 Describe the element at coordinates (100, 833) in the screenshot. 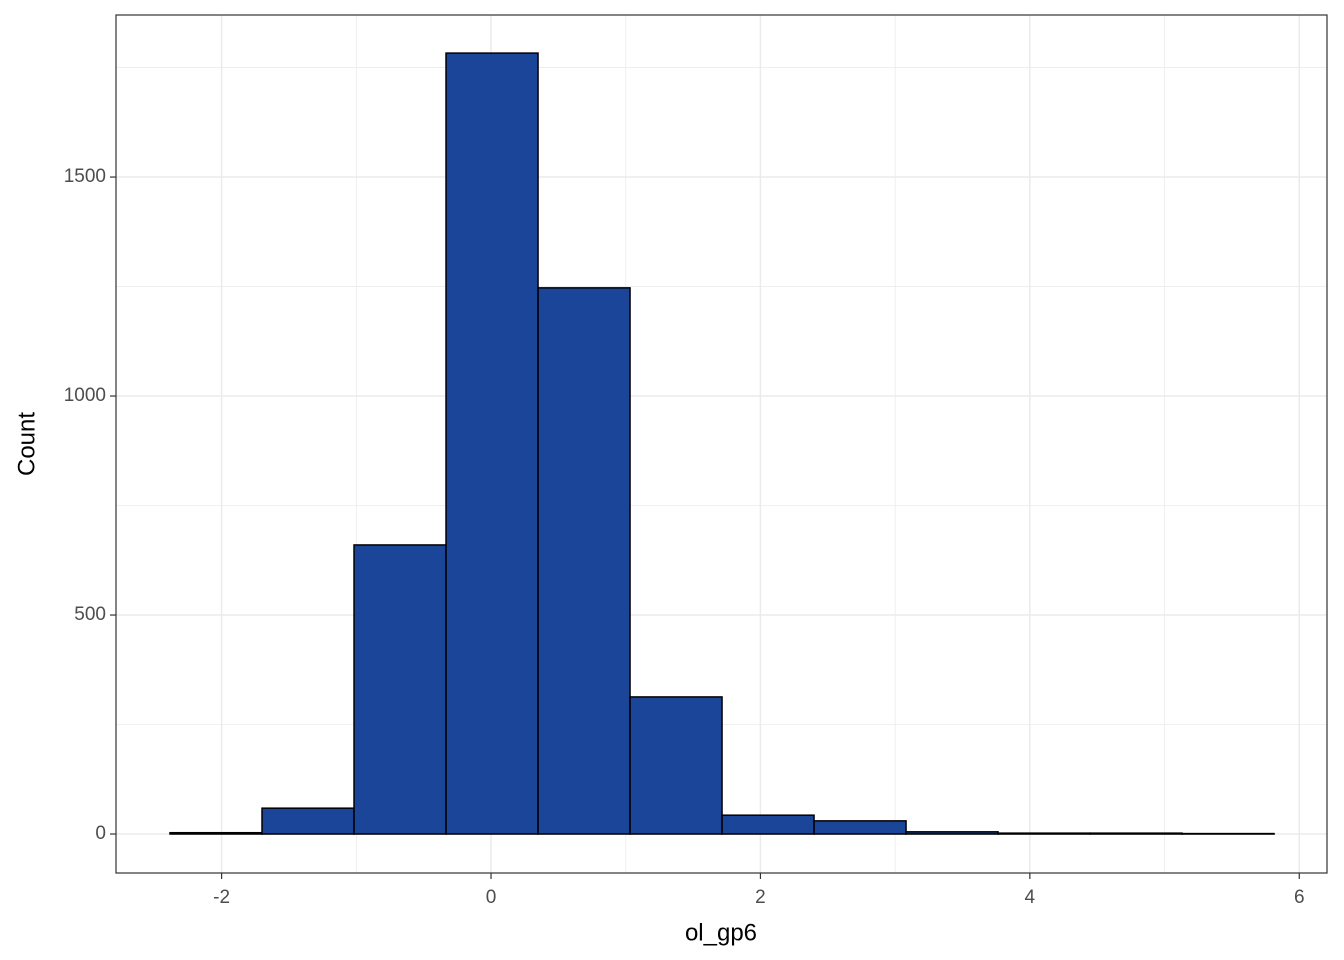

I see `y-tick-label: 0` at that location.